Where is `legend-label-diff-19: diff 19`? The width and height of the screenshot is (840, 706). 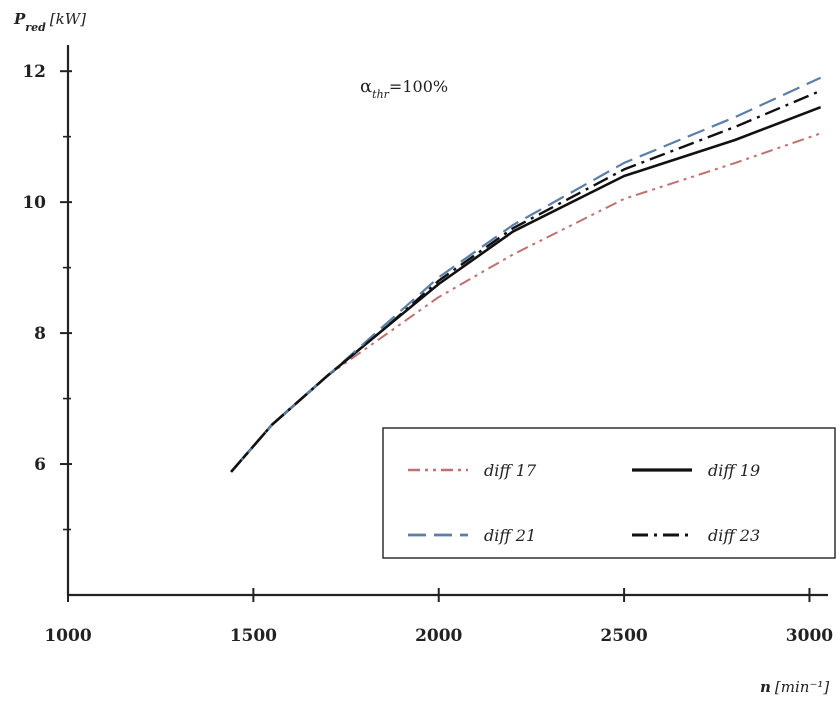
legend-label-diff-19: diff 19 is located at coordinates (734, 470).